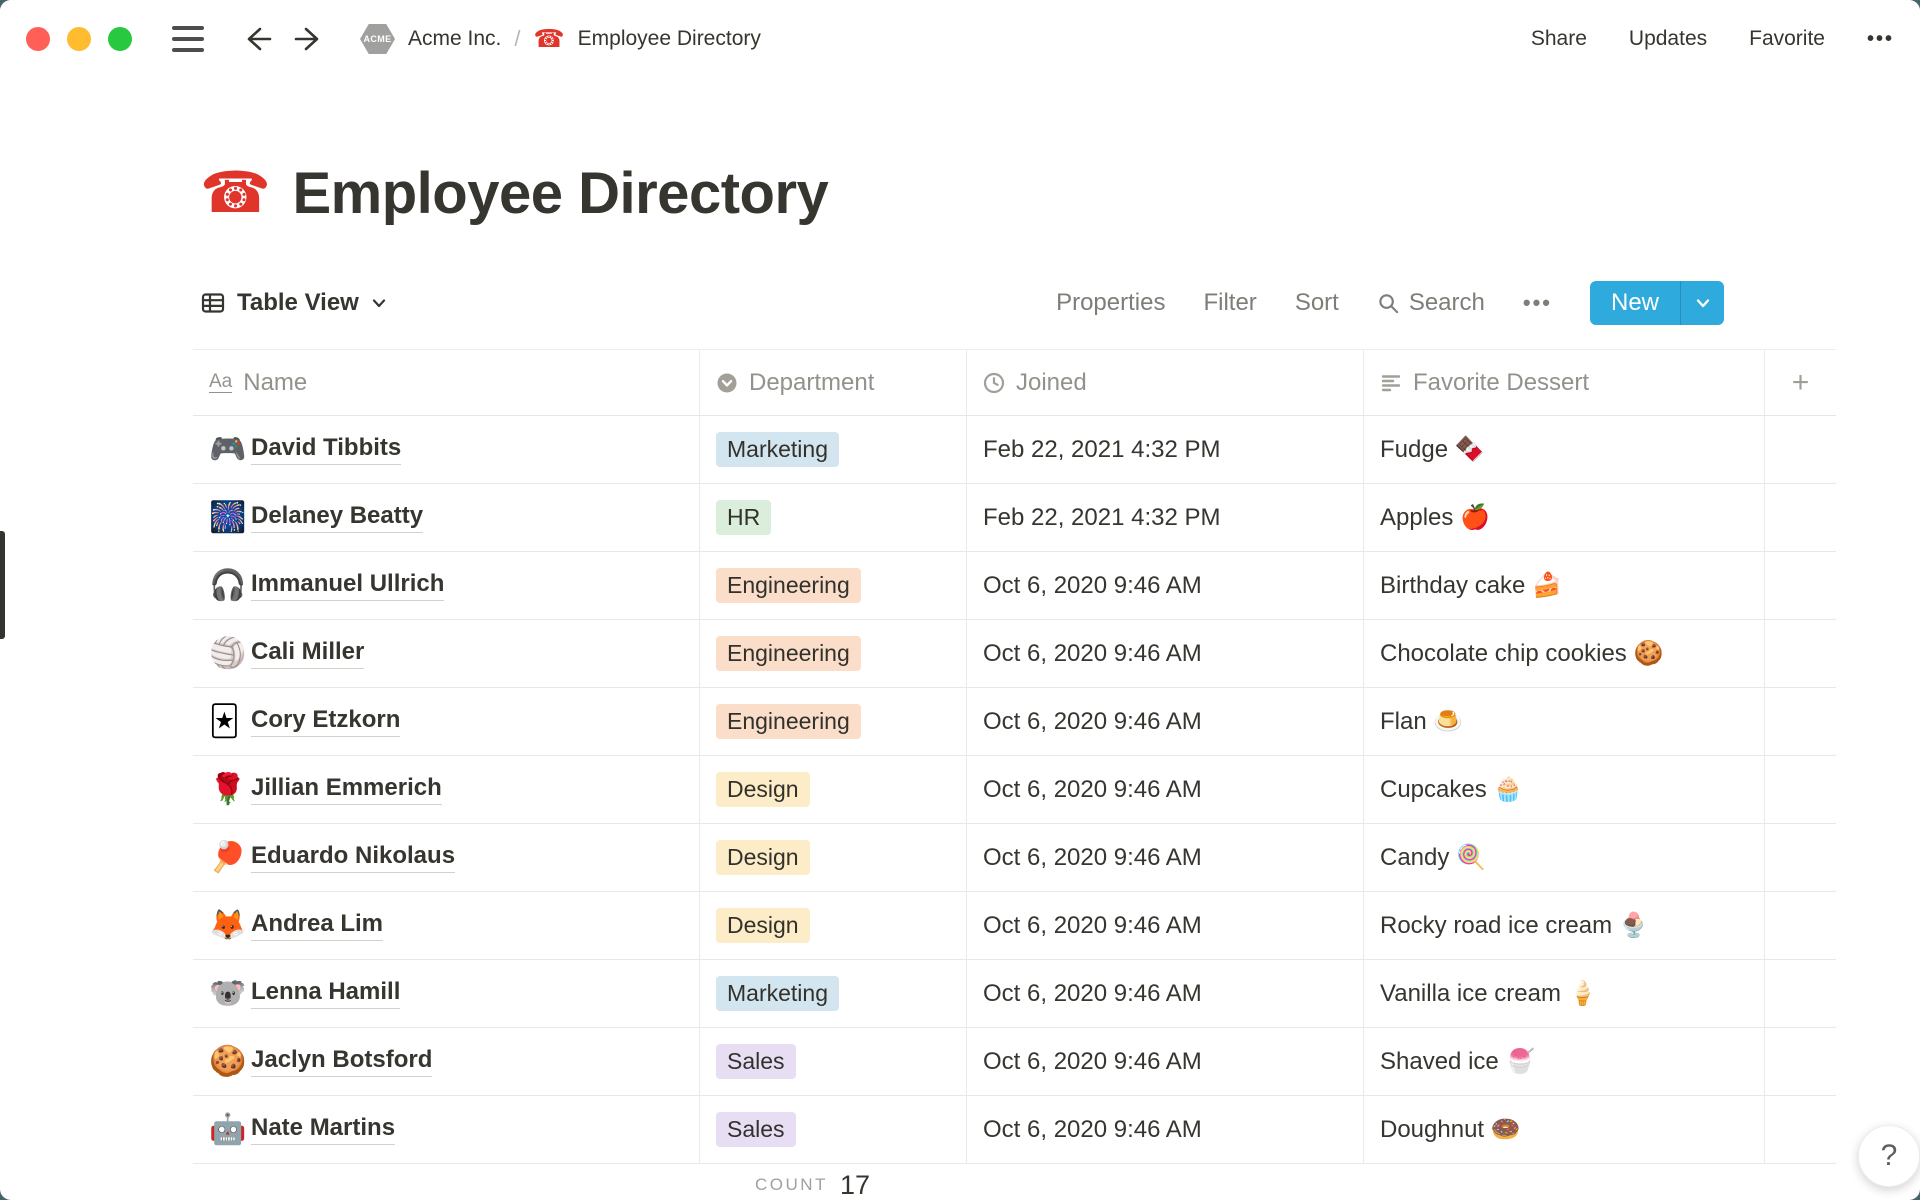 This screenshot has width=1920, height=1200. What do you see at coordinates (1295, 1182) in the screenshot?
I see `count-footer: COUNT 17` at bounding box center [1295, 1182].